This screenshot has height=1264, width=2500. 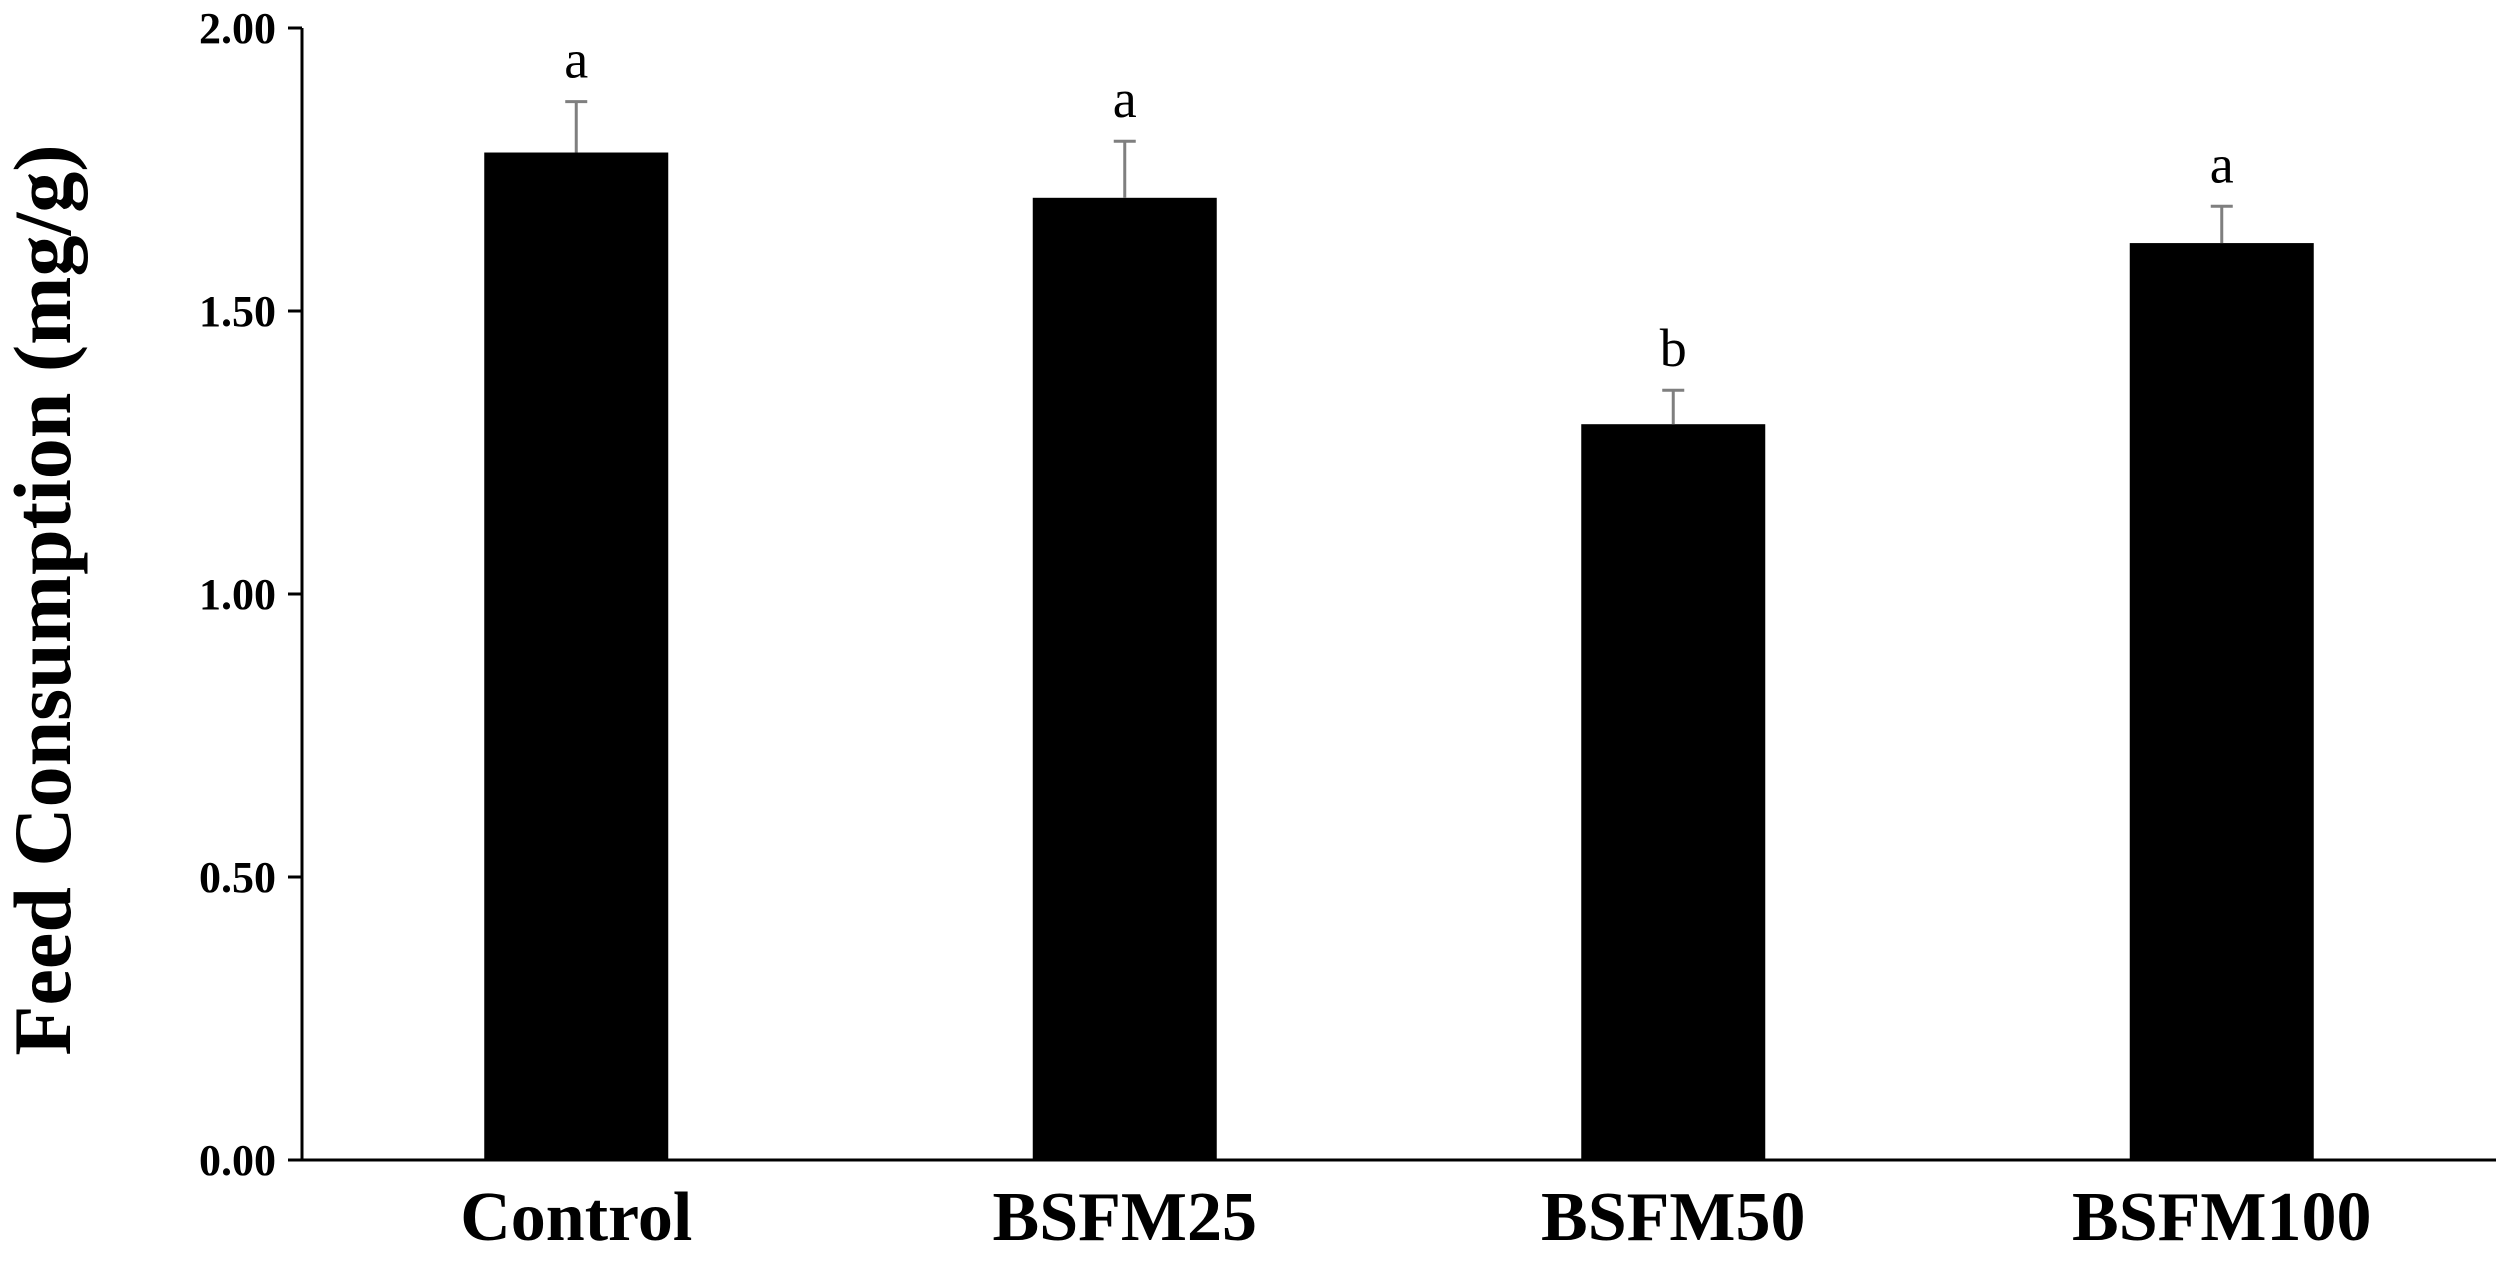 What do you see at coordinates (1124, 679) in the screenshot?
I see `bar-bsfm25` at bounding box center [1124, 679].